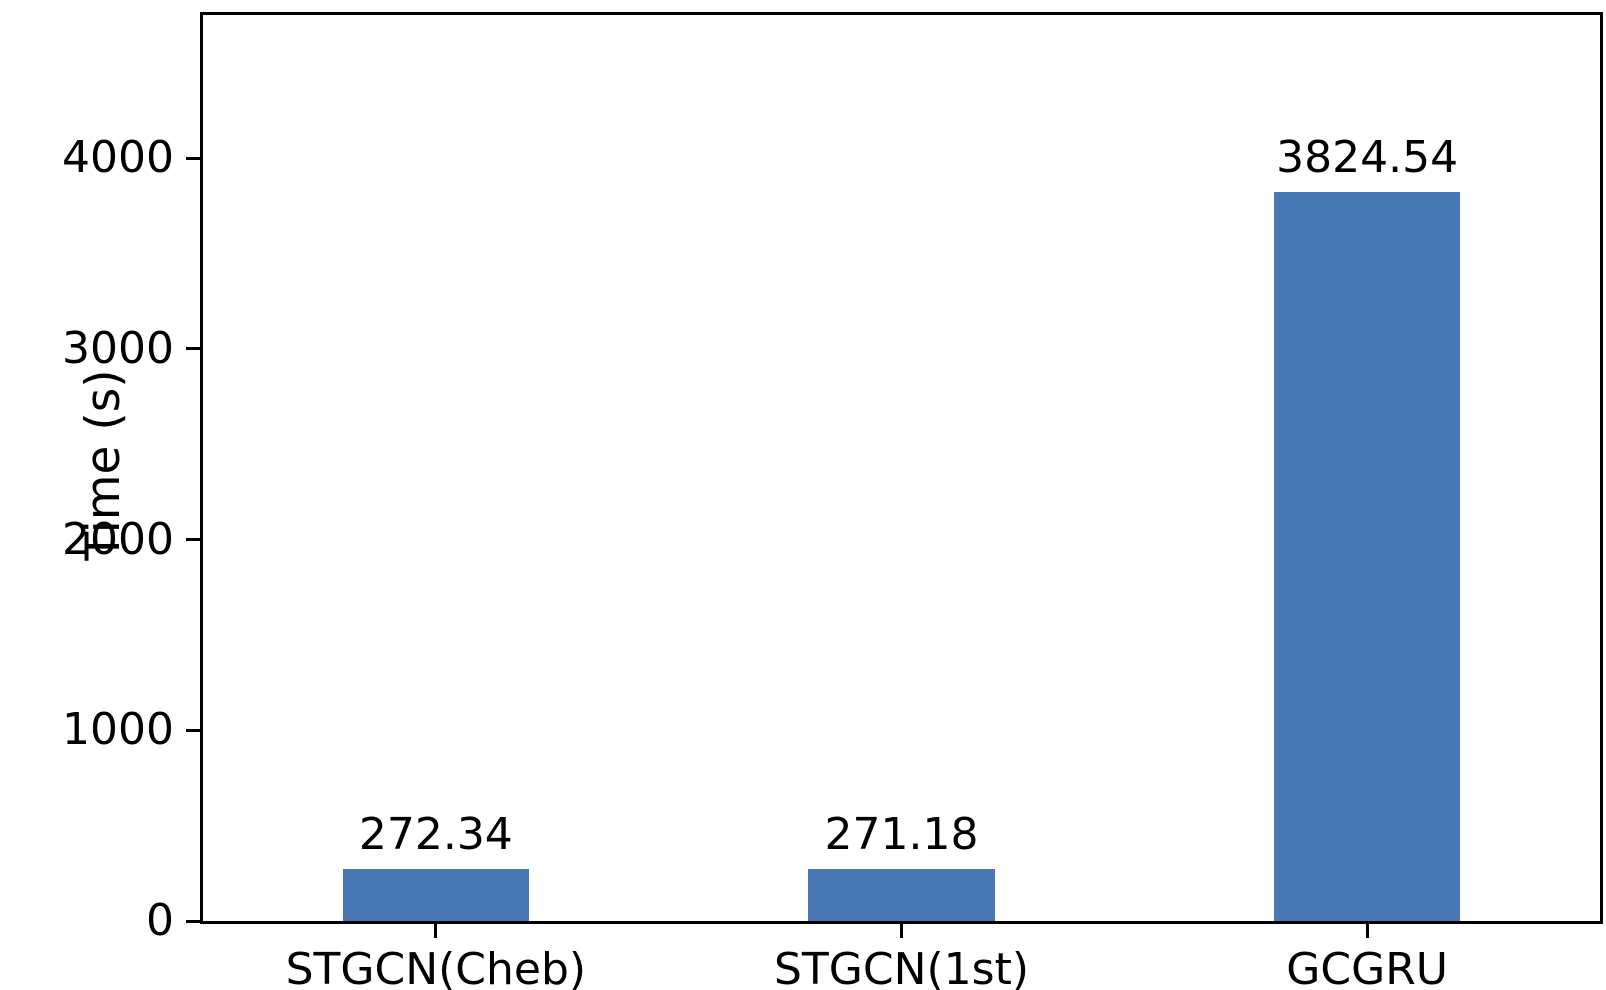  I want to click on bar-value-label: 271.18, so click(901, 835).